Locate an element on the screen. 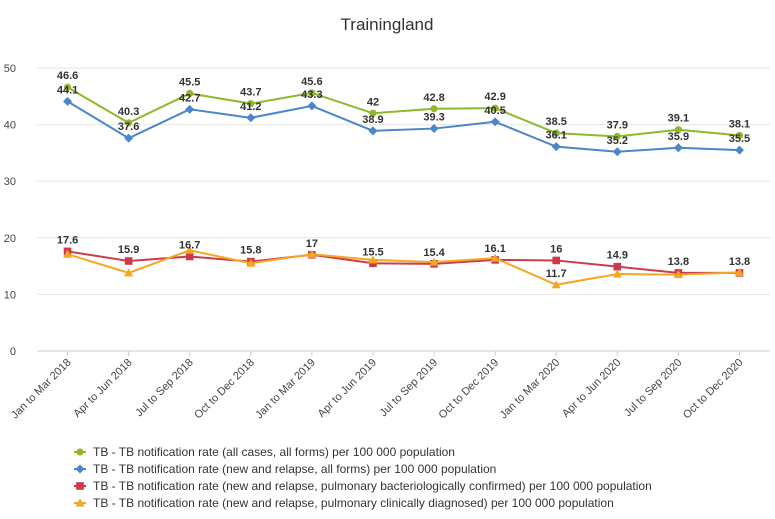  data-label: 46.6 is located at coordinates (67, 76).